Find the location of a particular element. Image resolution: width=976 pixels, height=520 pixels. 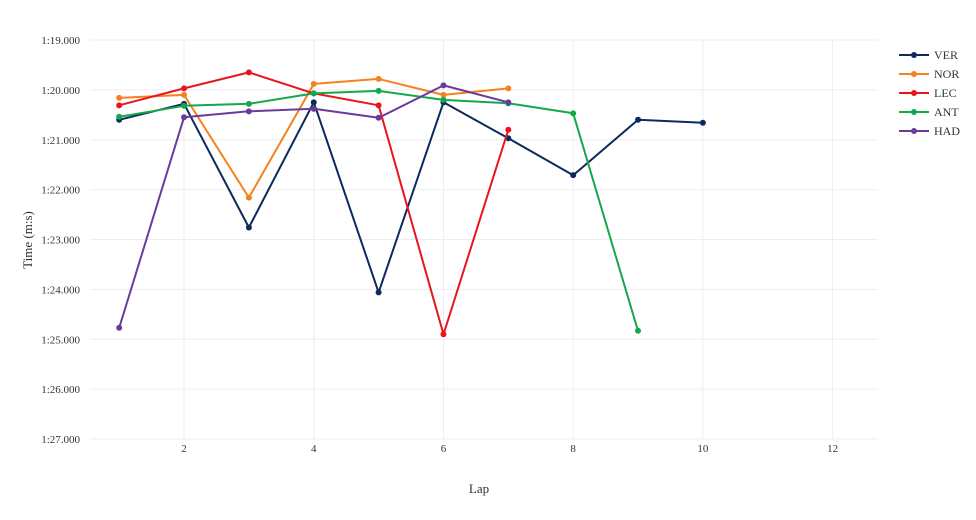

x-tick-label: 2 is located at coordinates (184, 449).